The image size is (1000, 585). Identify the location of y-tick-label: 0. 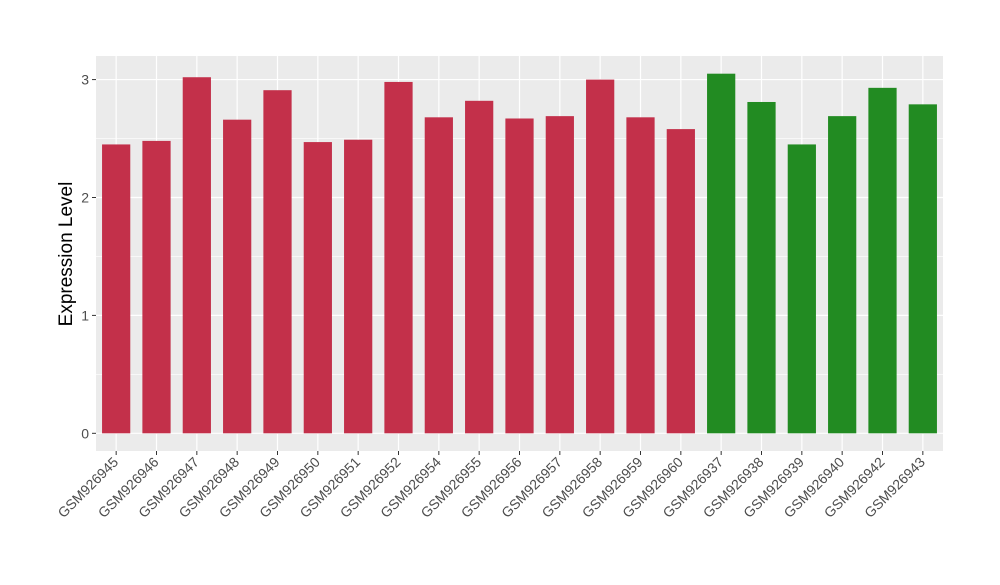
(85, 433).